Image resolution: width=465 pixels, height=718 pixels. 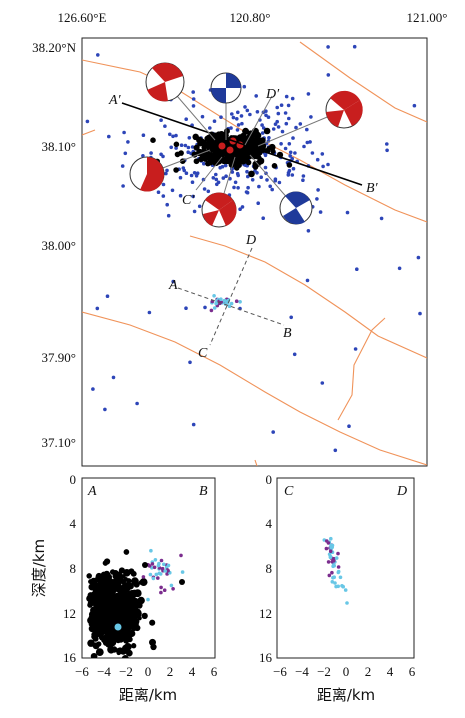 What do you see at coordinates (231, 296) in the screenshot?
I see `profile-lines-lower` at bounding box center [231, 296].